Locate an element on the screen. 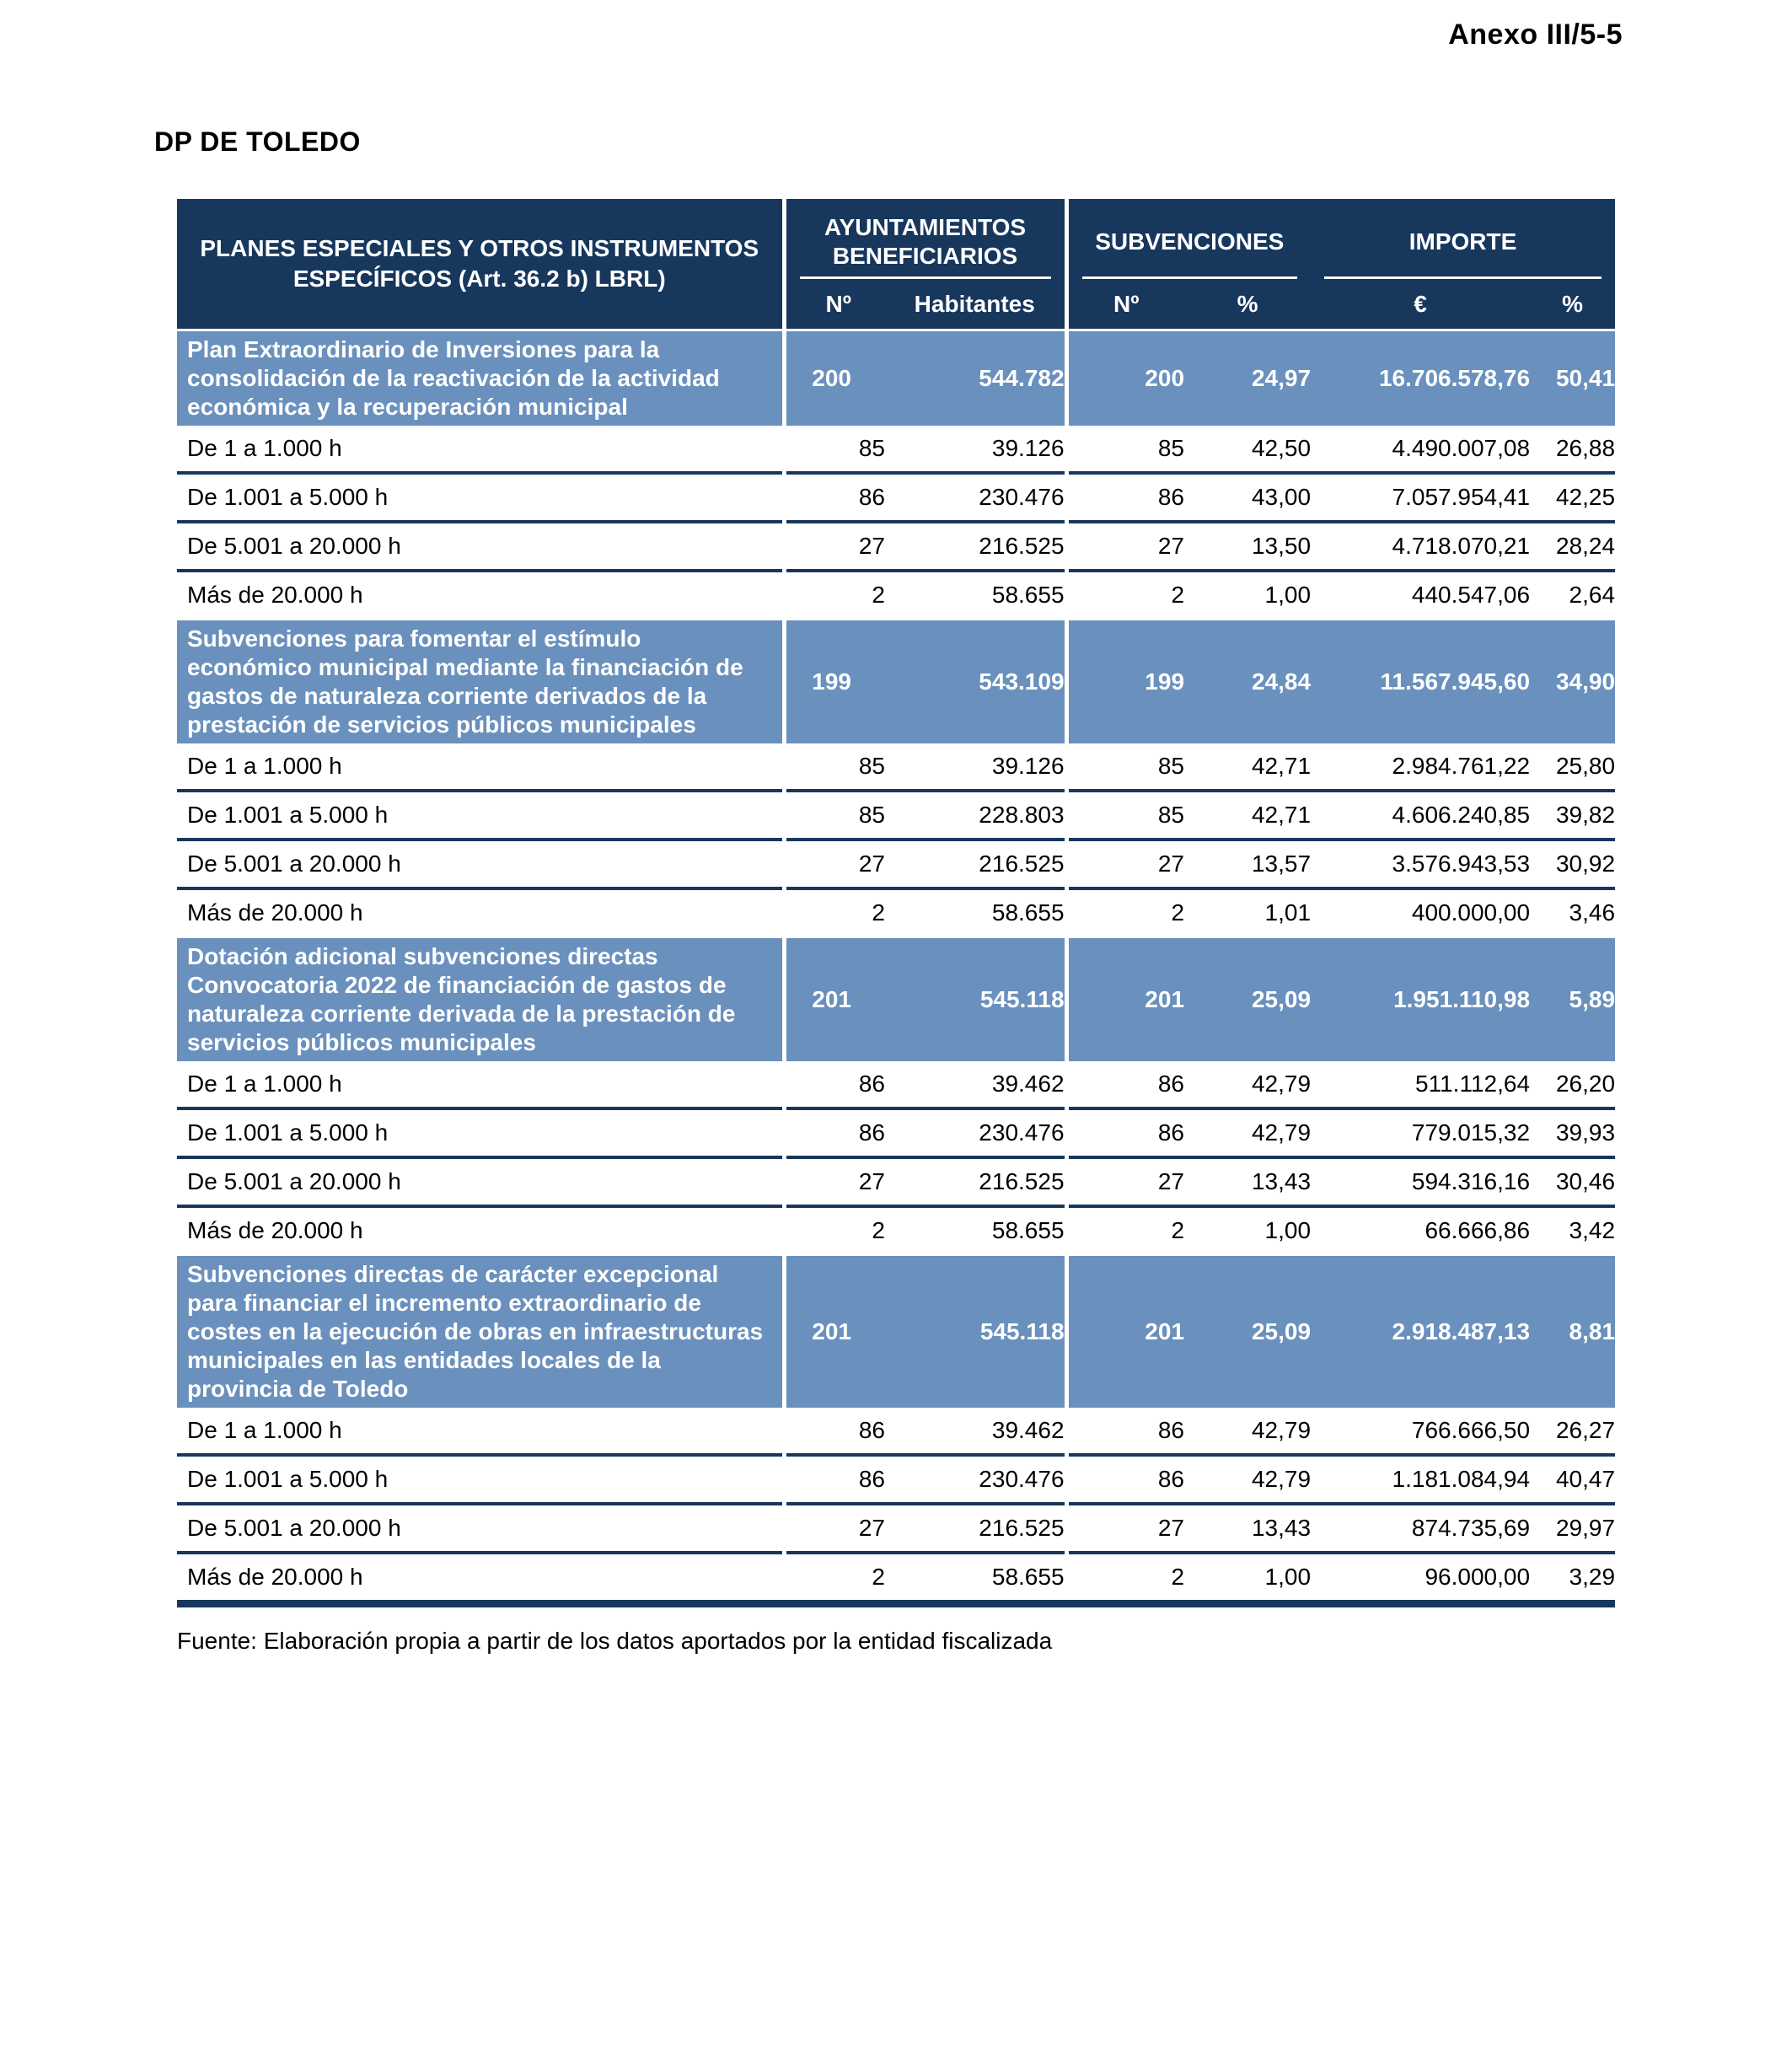  subheader-pct-importe: % is located at coordinates (1573, 304).